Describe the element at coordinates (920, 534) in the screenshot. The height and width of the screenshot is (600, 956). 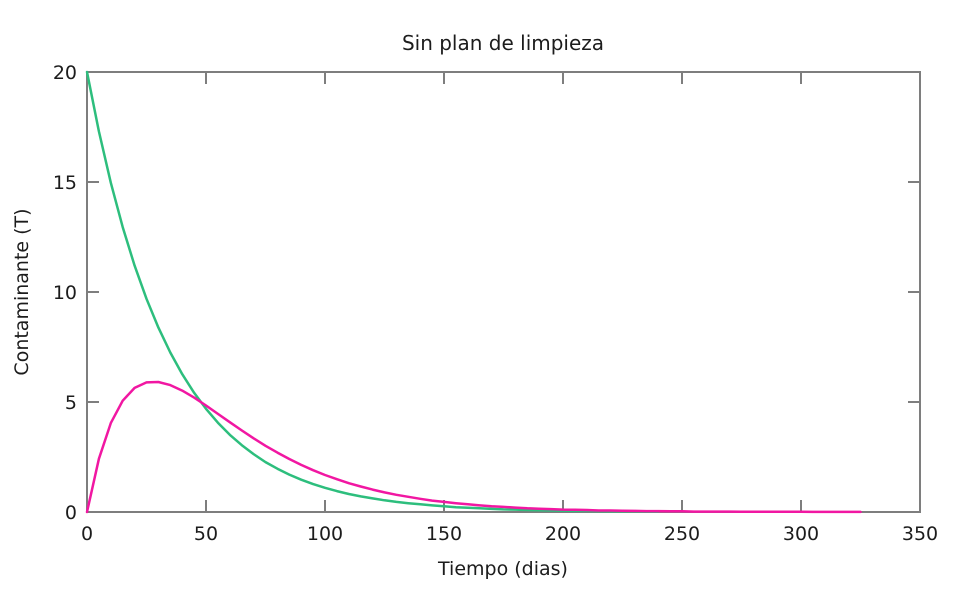
I see `x-tick-label: 350` at that location.